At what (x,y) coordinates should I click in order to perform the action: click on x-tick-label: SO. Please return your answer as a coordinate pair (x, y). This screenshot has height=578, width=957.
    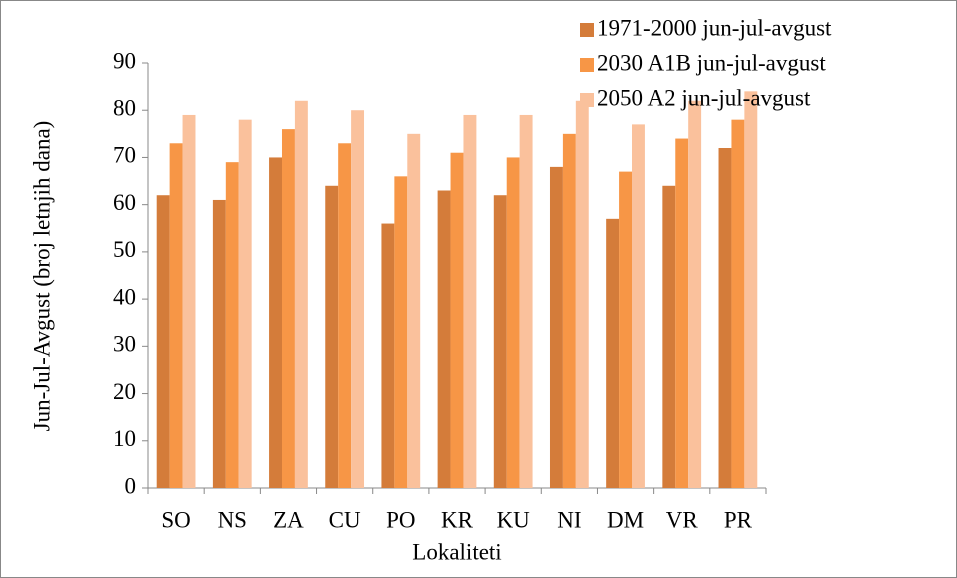
    Looking at the image, I should click on (175, 519).